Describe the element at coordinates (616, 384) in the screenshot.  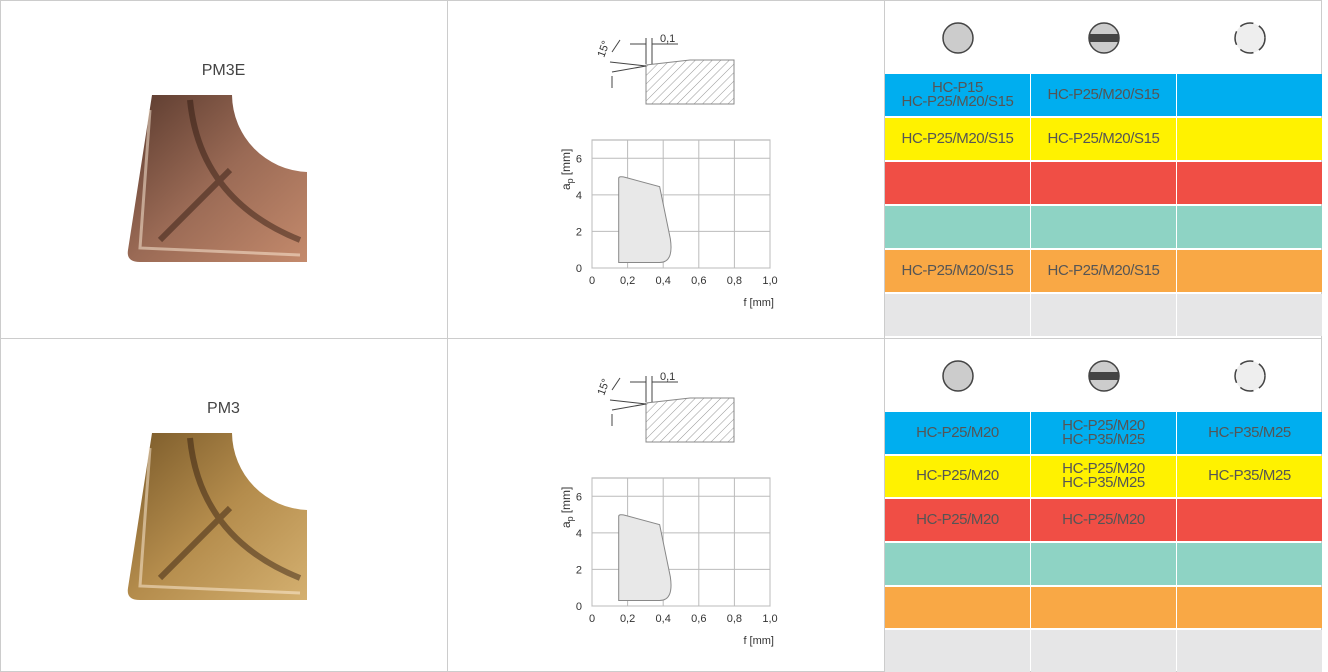
I see `angle-arrow` at that location.